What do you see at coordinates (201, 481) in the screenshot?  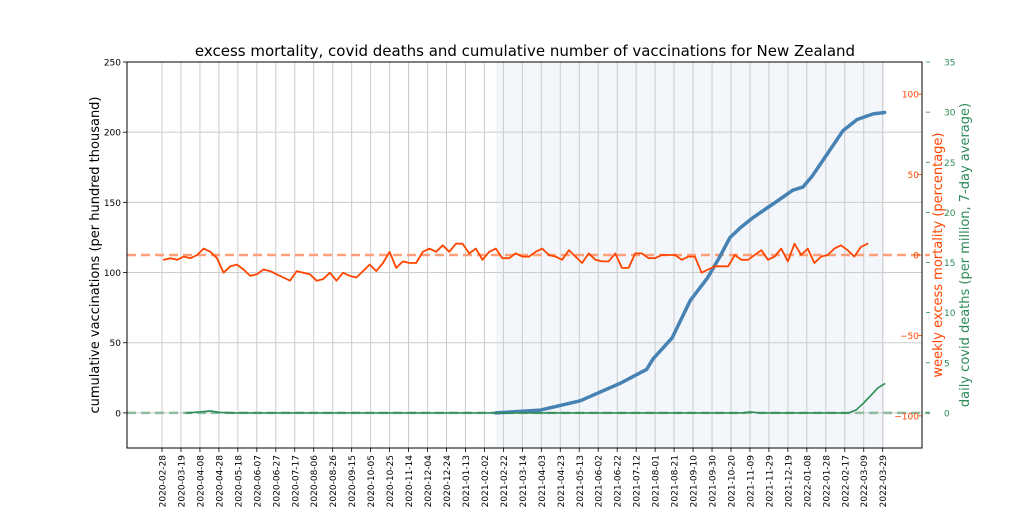 I see `x-tick-label: 2020-04-08` at bounding box center [201, 481].